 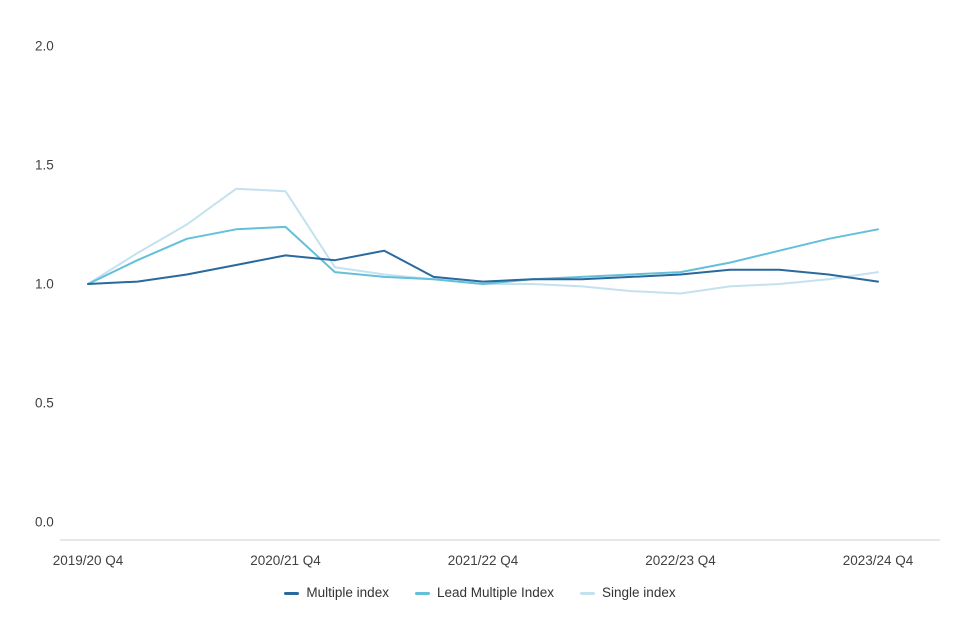 I want to click on legend-item-lead-multiple-index: Lead Multiple Index, so click(x=484, y=593).